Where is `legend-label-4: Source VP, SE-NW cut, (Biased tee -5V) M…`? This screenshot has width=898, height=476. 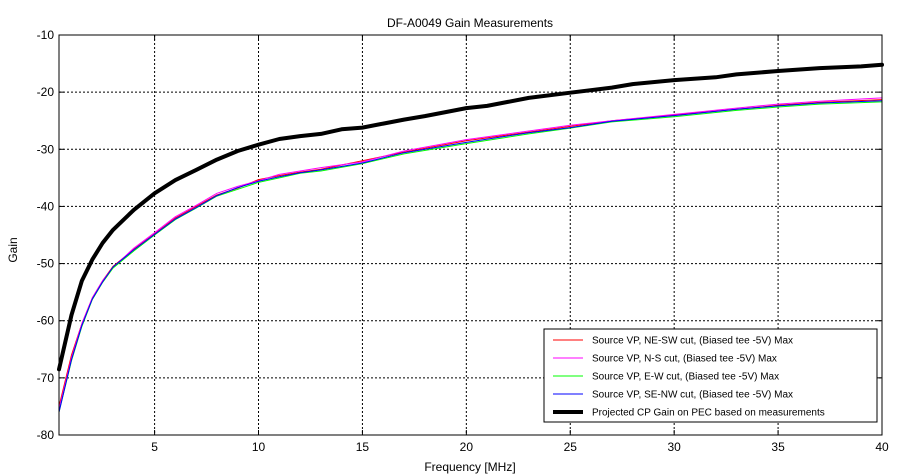 legend-label-4: Source VP, SE-NW cut, (Biased tee -5V) M… is located at coordinates (692, 395).